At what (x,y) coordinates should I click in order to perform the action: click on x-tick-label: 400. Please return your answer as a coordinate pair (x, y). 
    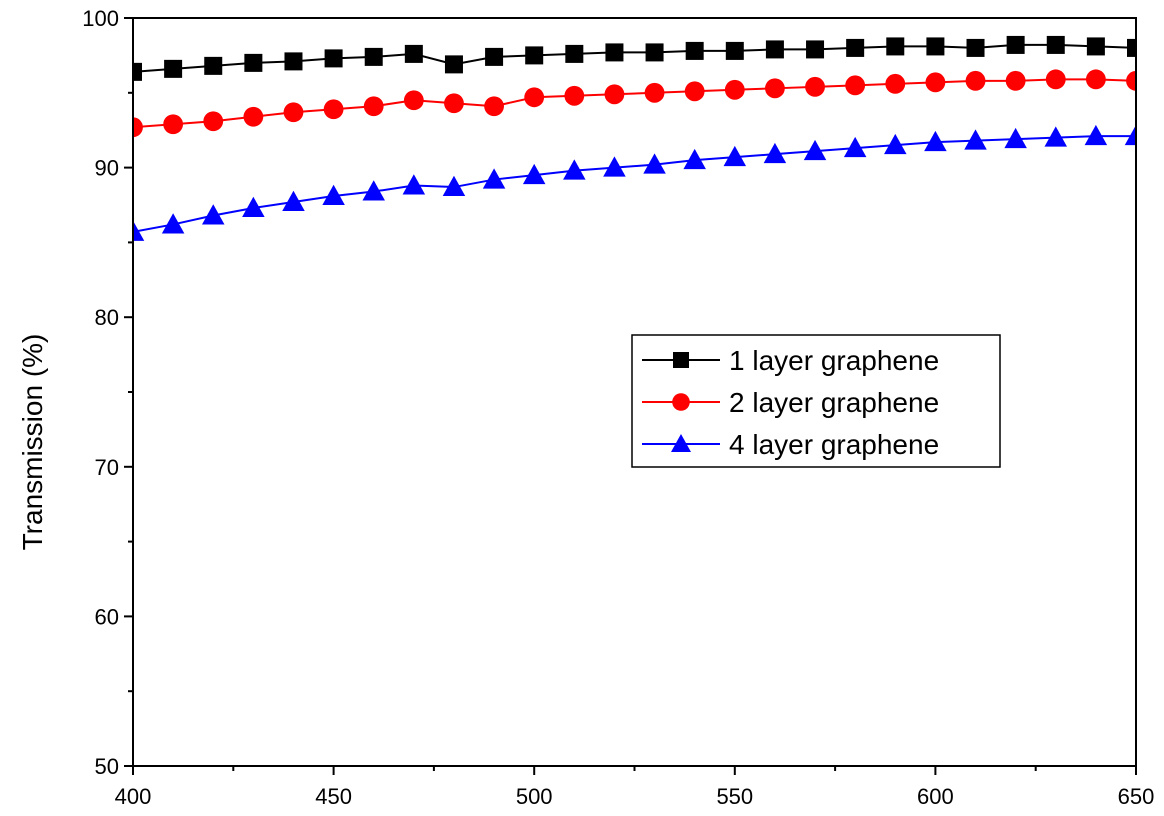
    Looking at the image, I should click on (133, 796).